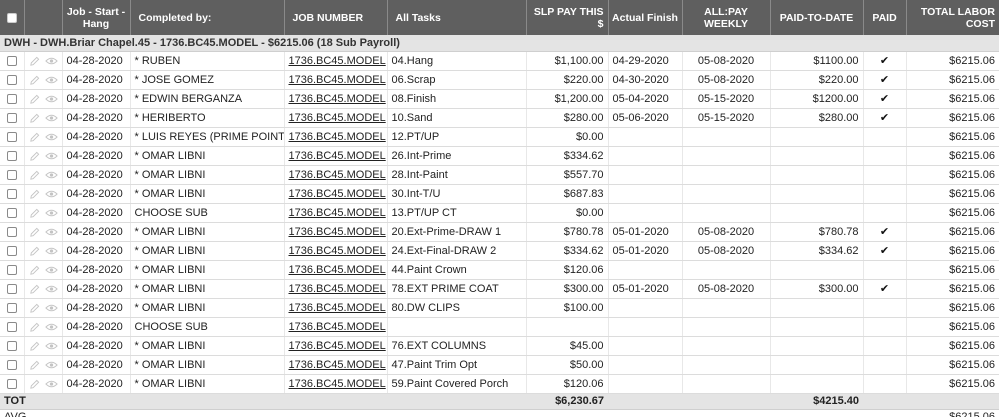 This screenshot has height=417, width=999. What do you see at coordinates (11, 17) in the screenshot?
I see `select-all-checkbox` at bounding box center [11, 17].